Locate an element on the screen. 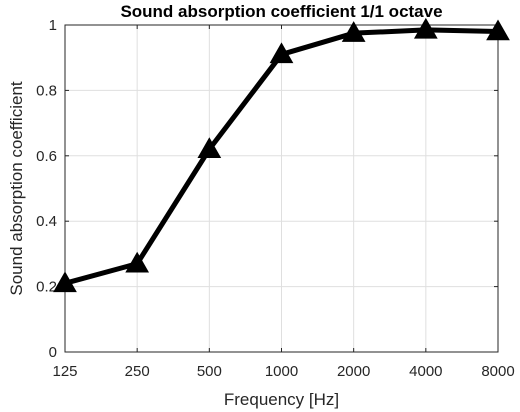 The height and width of the screenshot is (412, 520). y-tick-label: 0.8 is located at coordinates (46, 90).